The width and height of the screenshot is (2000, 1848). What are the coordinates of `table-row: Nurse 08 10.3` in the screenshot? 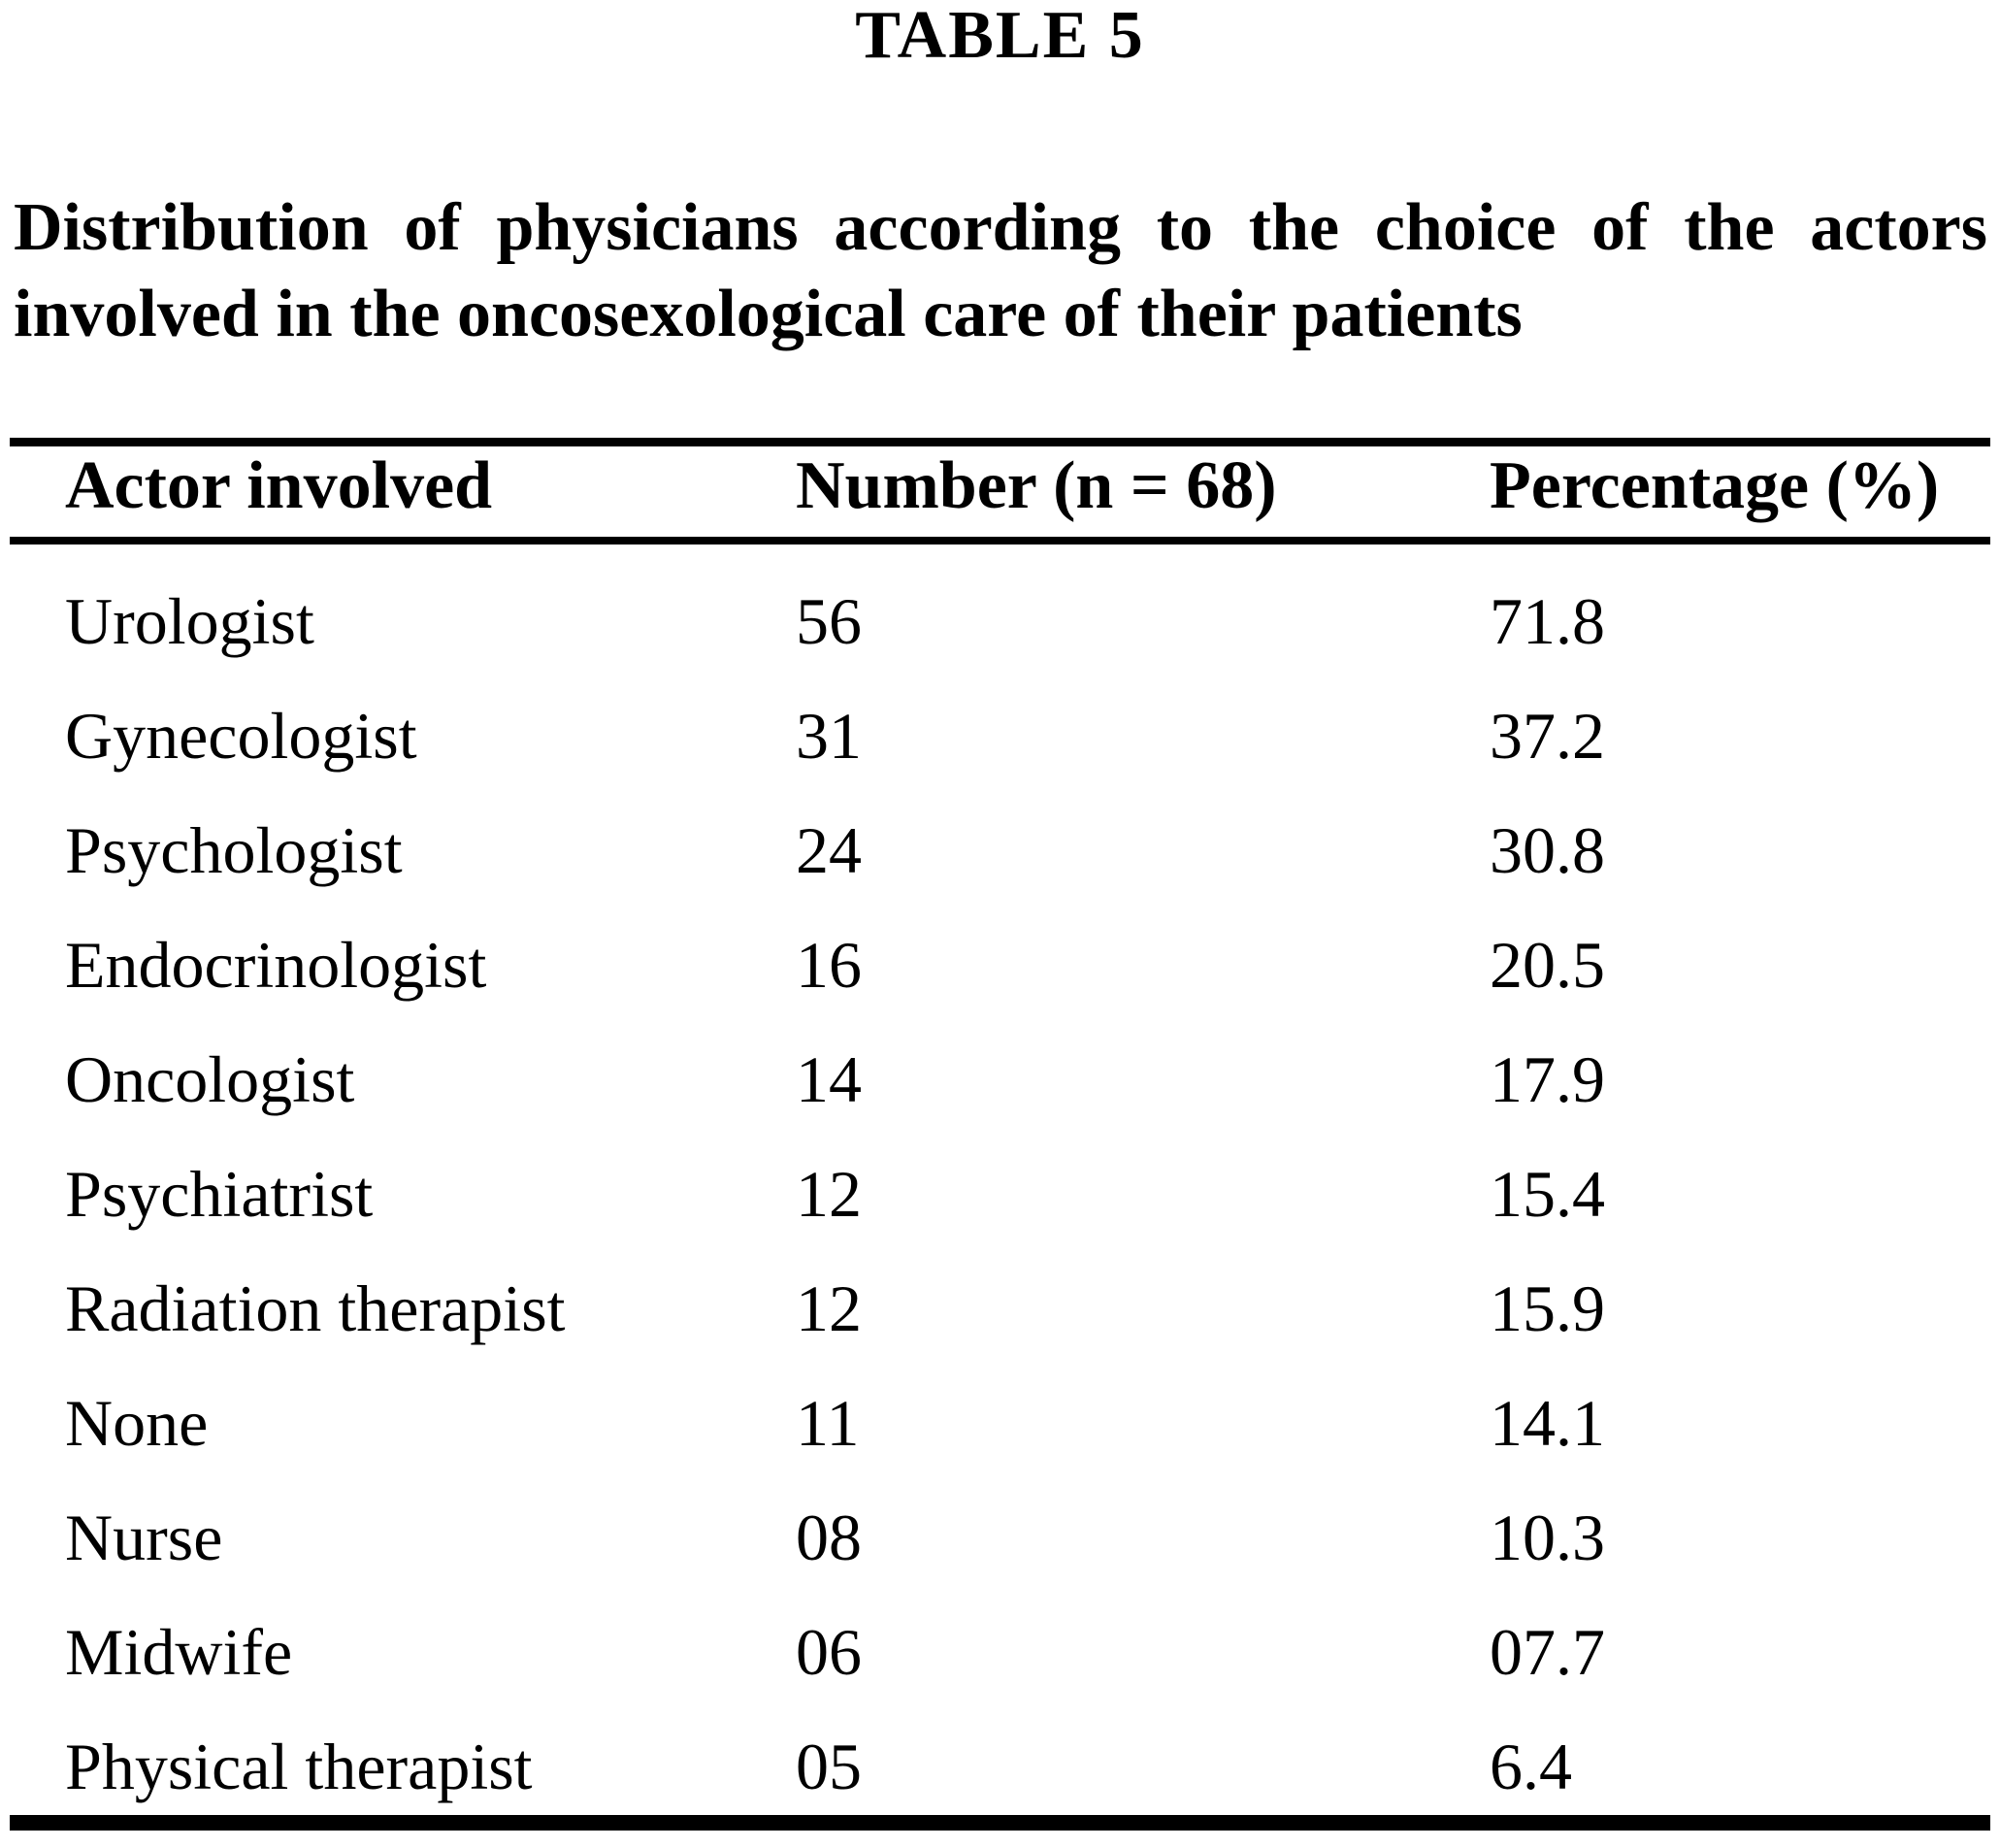 It's located at (1027, 1561).